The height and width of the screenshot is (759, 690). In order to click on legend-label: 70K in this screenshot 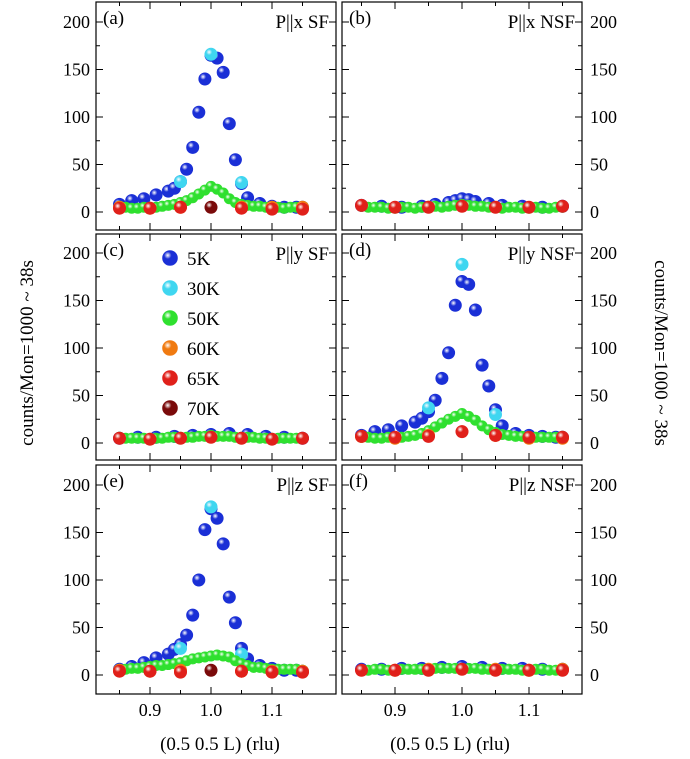, I will do `click(203, 409)`.